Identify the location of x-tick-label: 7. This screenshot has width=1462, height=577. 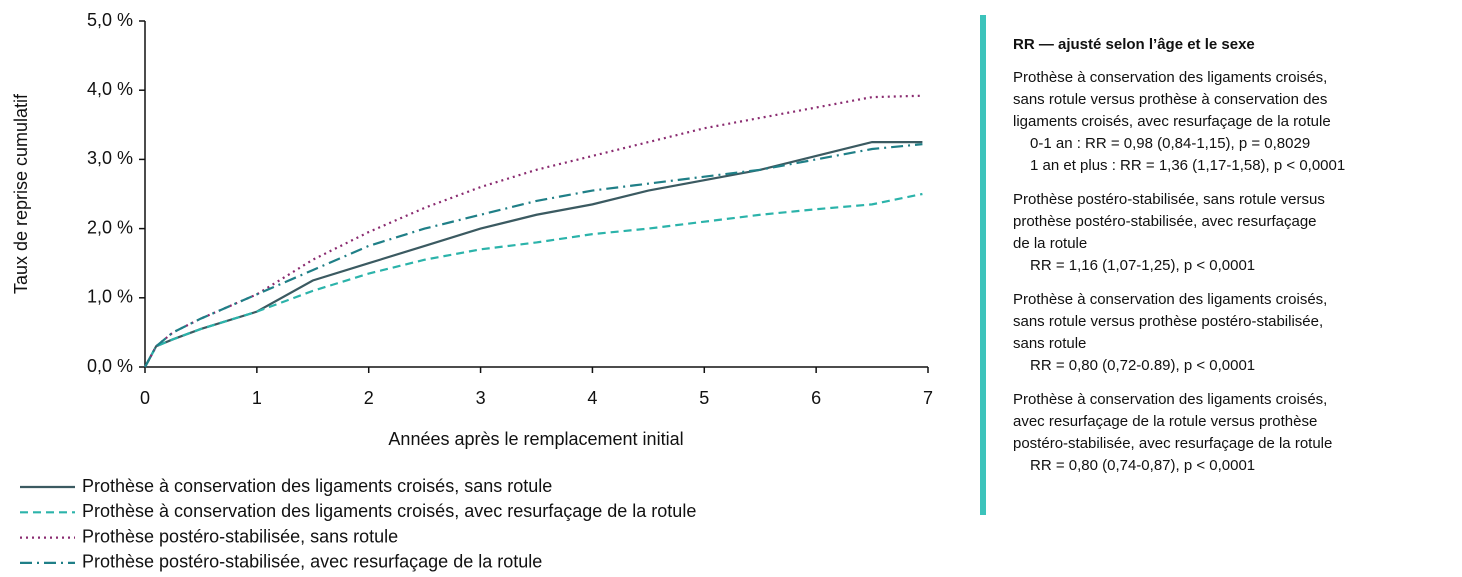
(928, 398).